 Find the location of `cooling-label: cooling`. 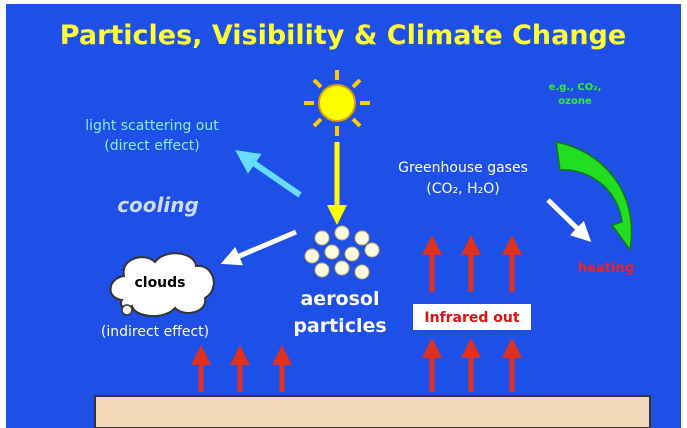

cooling-label: cooling is located at coordinates (158, 205).